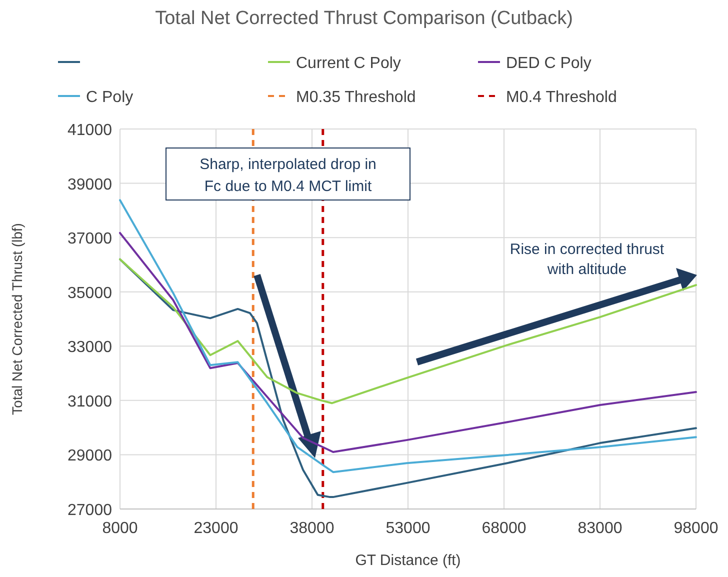 This screenshot has width=728, height=577. I want to click on chart-title: Total Net Corrected Thrust Comparison (Cutback), so click(364, 18).